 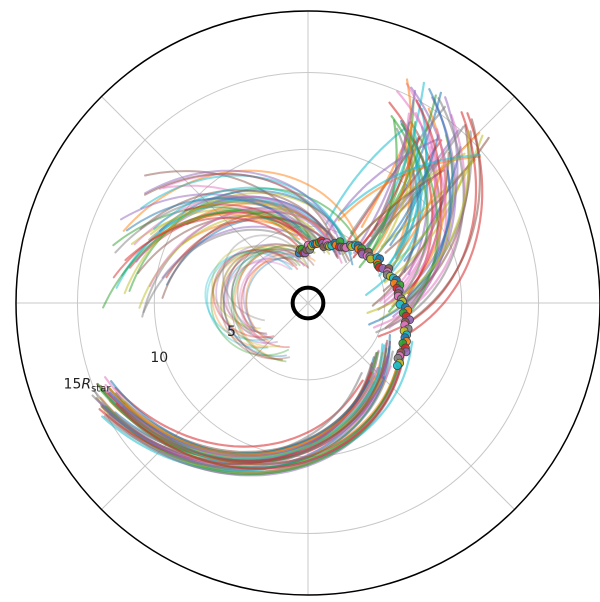 I want to click on star-marker, so click(x=308, y=303).